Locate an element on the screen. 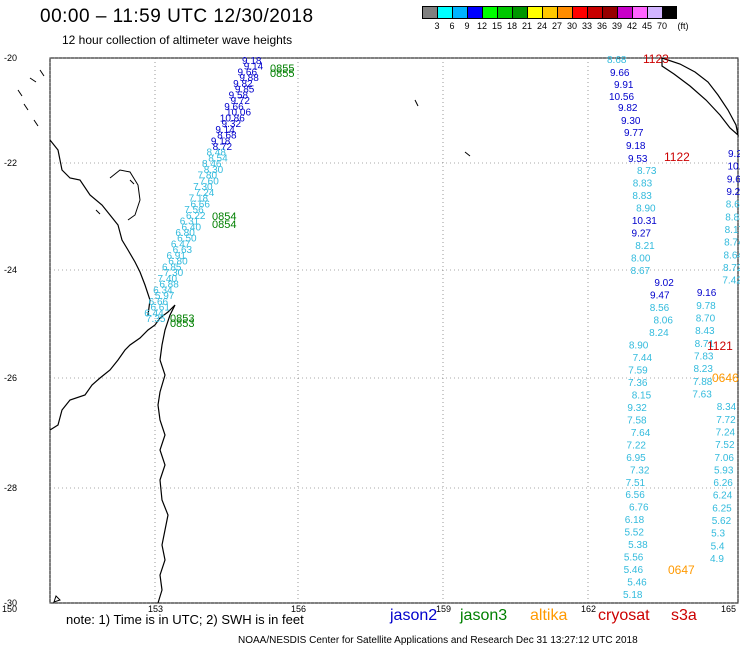 This screenshot has height=650, width=740. east-swh-value: 7.06 is located at coordinates (725, 458).